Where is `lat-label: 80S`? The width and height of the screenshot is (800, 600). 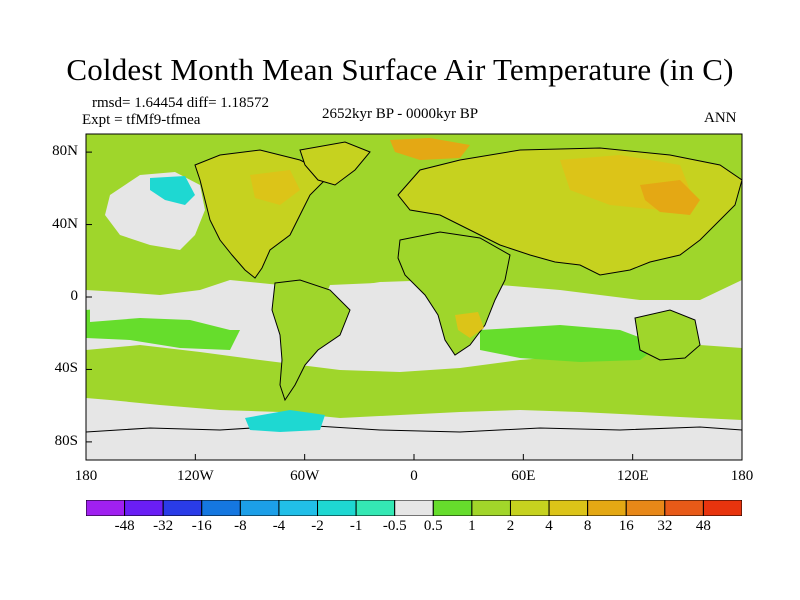 lat-label: 80S is located at coordinates (66, 440).